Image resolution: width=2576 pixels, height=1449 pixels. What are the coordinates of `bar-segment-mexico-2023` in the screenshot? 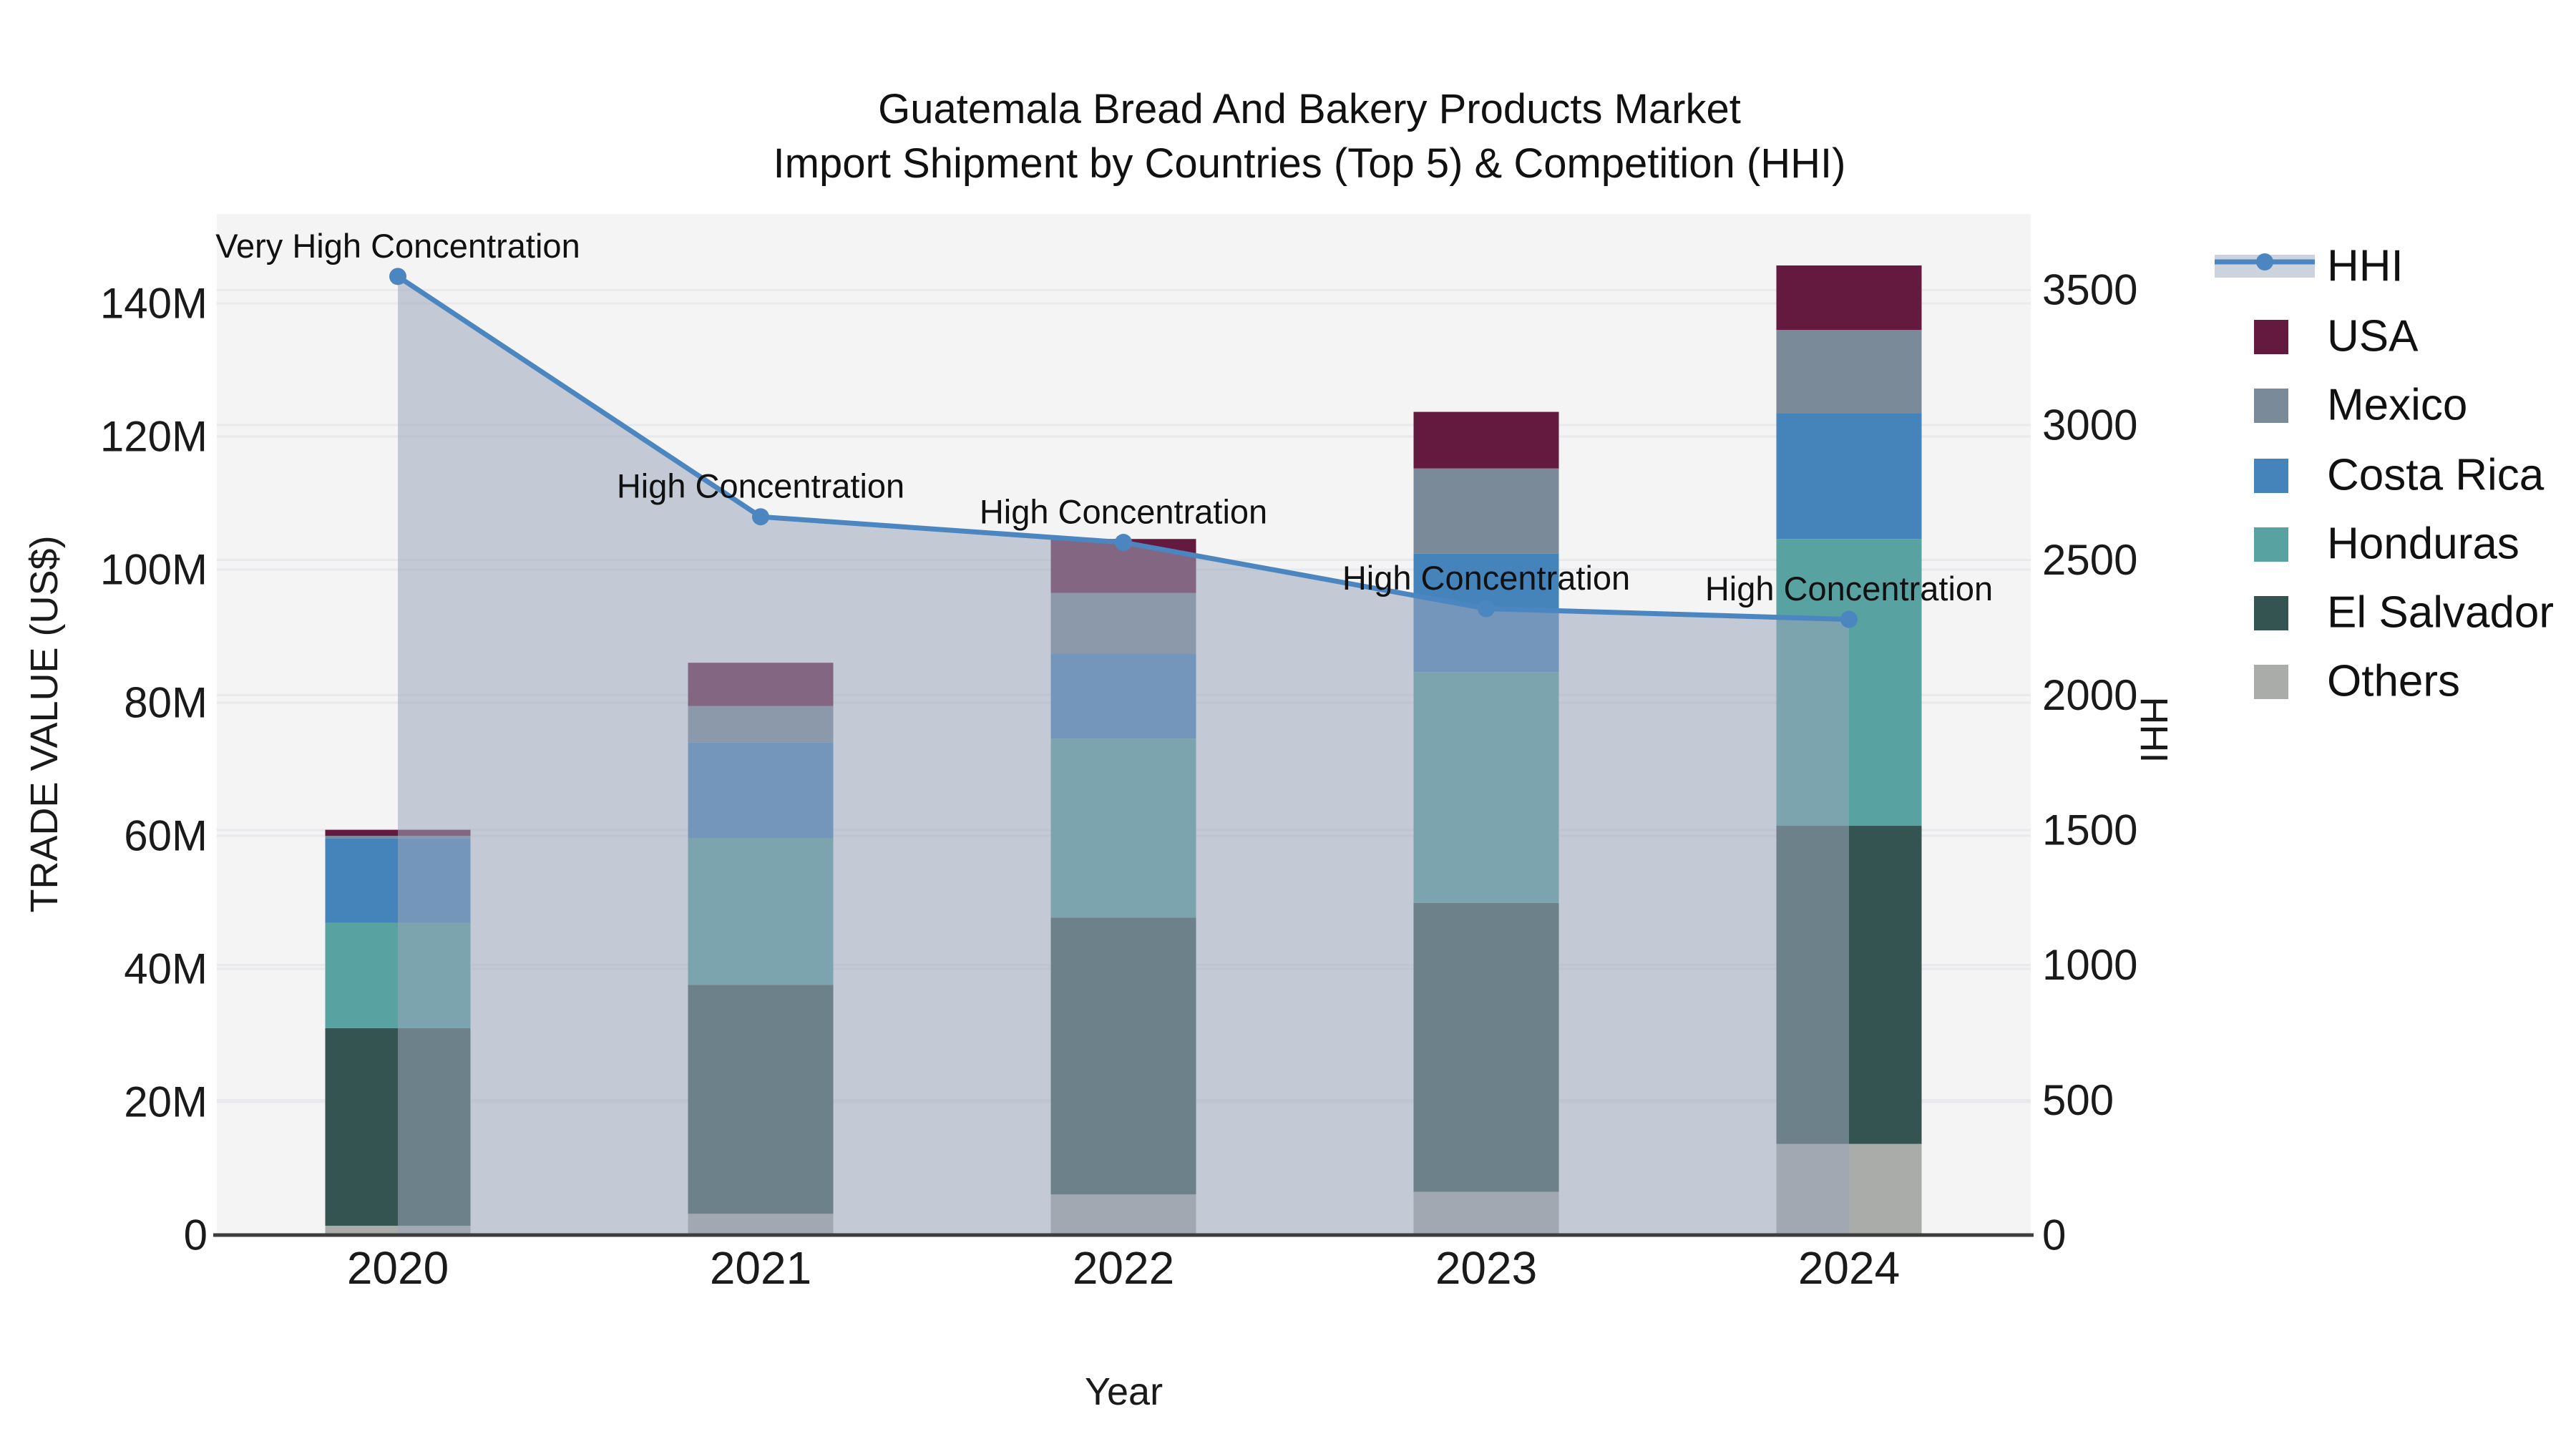 It's located at (1486, 511).